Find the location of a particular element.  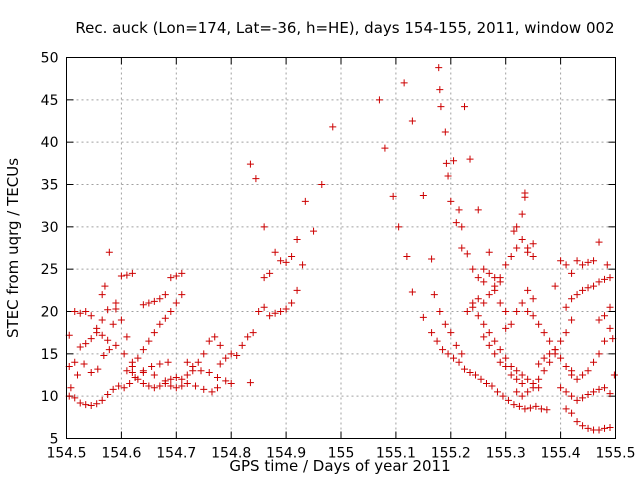

x-tick-label: 154.7 is located at coordinates (176, 454).